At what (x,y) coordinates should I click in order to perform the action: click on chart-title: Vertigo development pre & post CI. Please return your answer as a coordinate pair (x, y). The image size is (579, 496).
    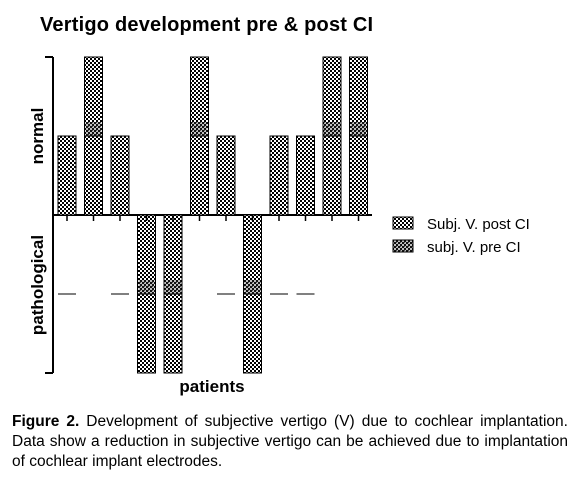
    Looking at the image, I should click on (207, 25).